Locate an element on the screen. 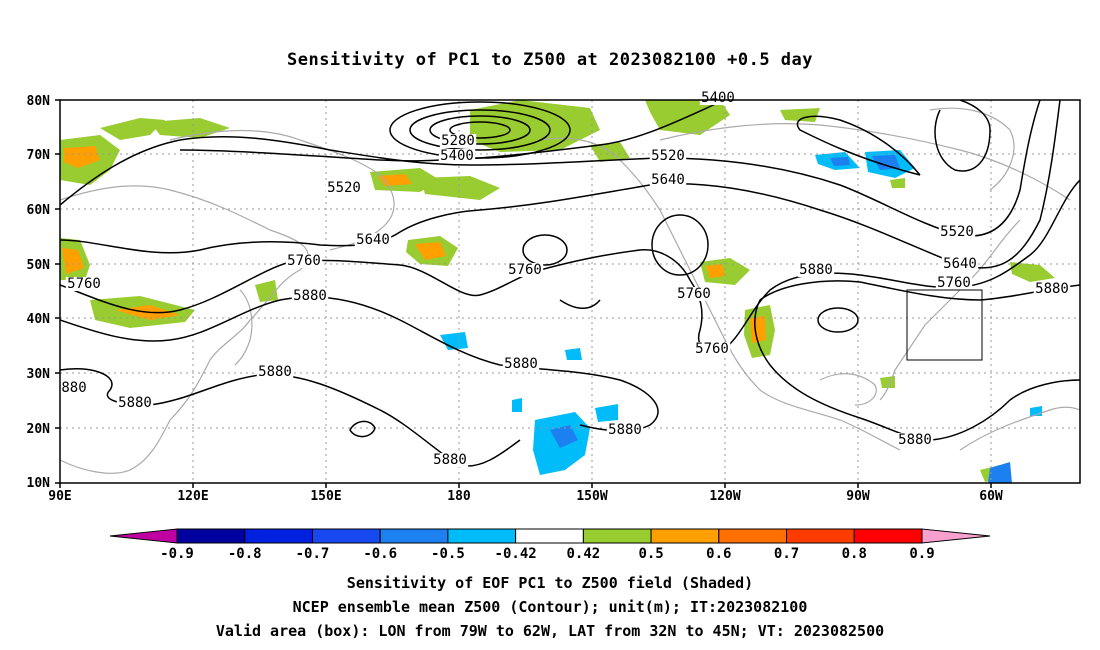  colorbar-label: 0.5 is located at coordinates (650, 554).